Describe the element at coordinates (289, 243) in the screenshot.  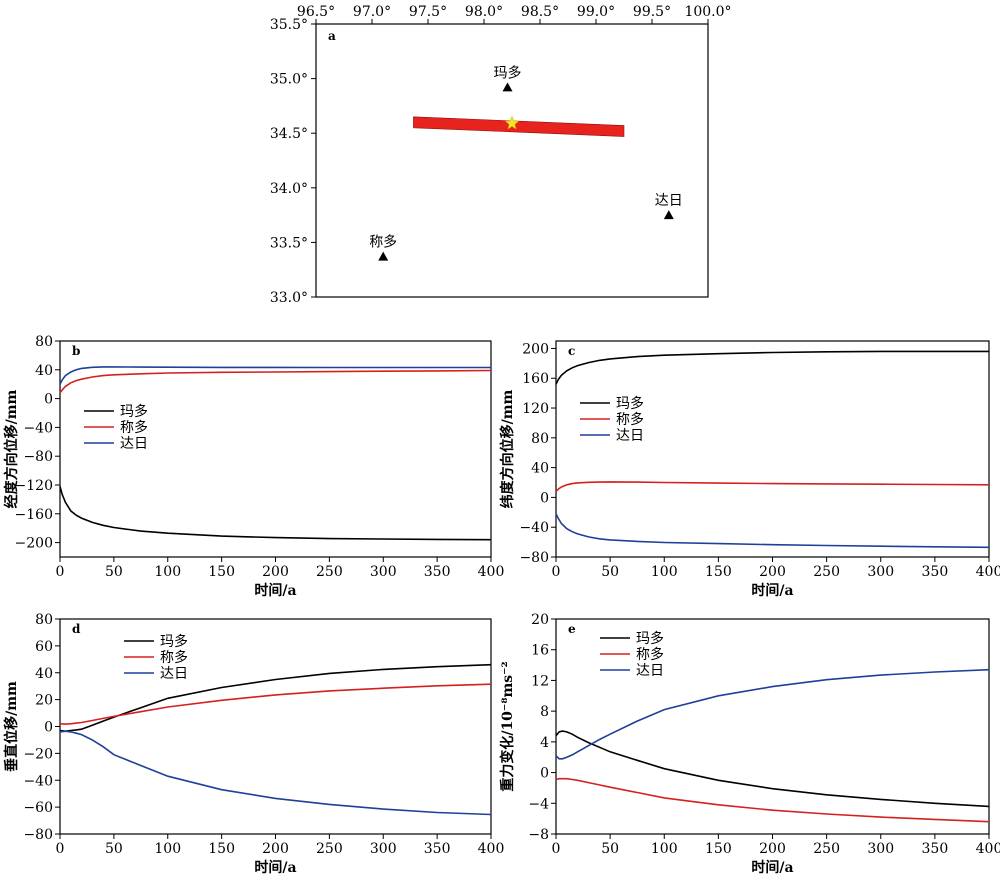
I see `y-tick-label: 33.5°` at that location.